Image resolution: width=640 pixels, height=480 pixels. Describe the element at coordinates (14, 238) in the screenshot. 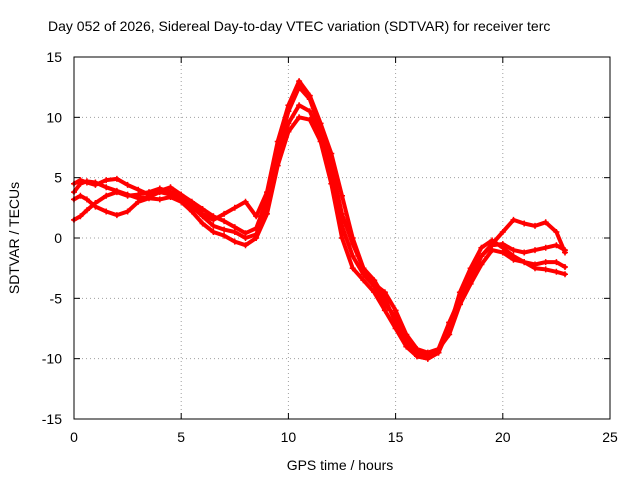

I see `y-axis-label: SDTVAR / TECUs` at that location.